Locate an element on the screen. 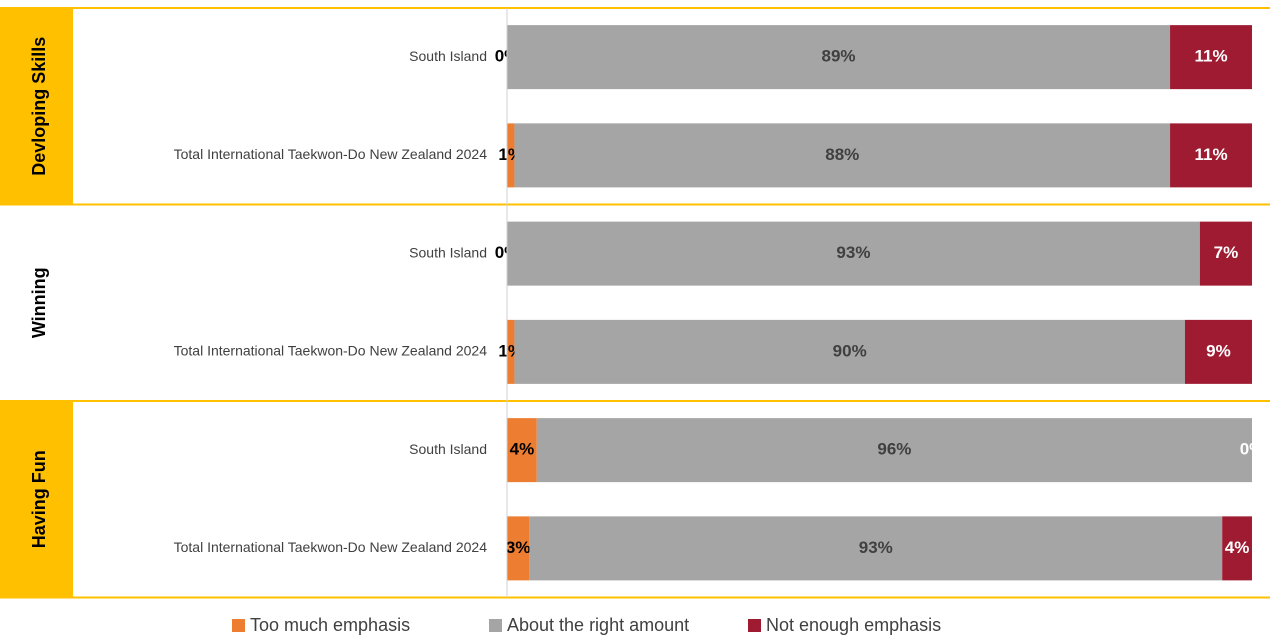 Image resolution: width=1270 pixels, height=639 pixels. value-label: 96% is located at coordinates (894, 449).